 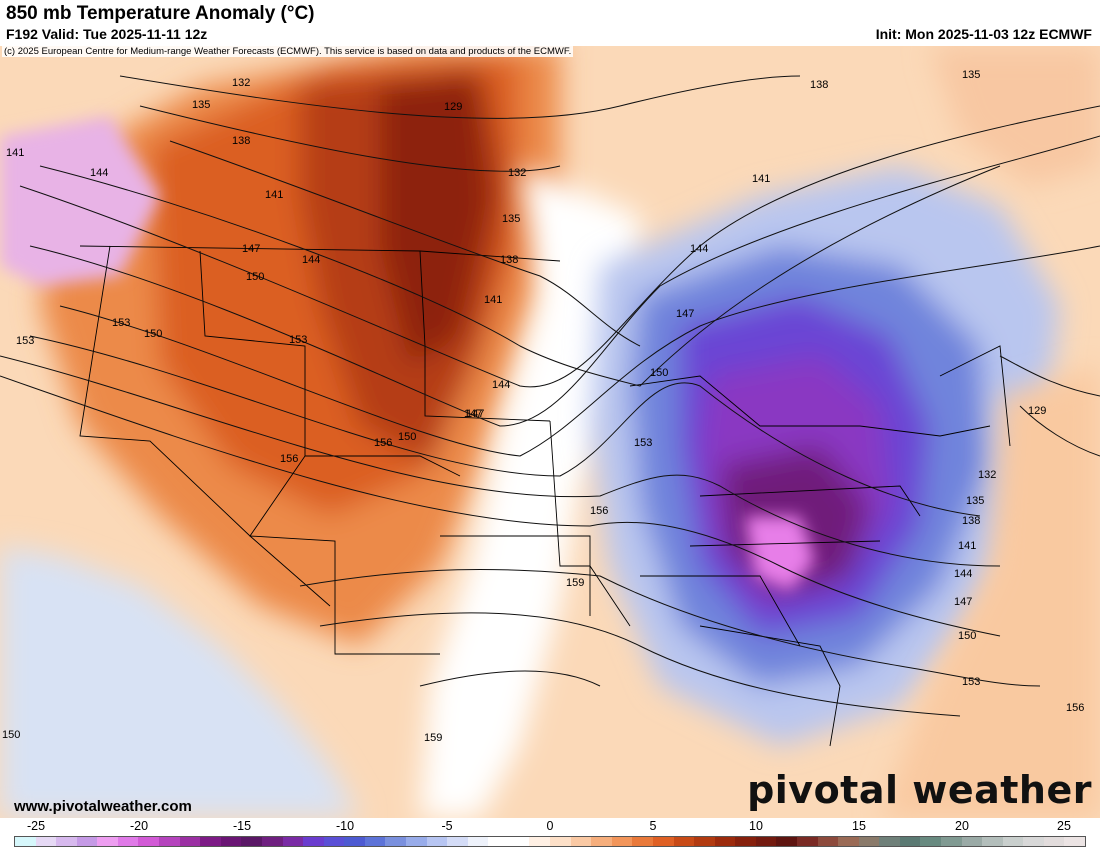 I want to click on colorbar-tick: 20, so click(x=962, y=826).